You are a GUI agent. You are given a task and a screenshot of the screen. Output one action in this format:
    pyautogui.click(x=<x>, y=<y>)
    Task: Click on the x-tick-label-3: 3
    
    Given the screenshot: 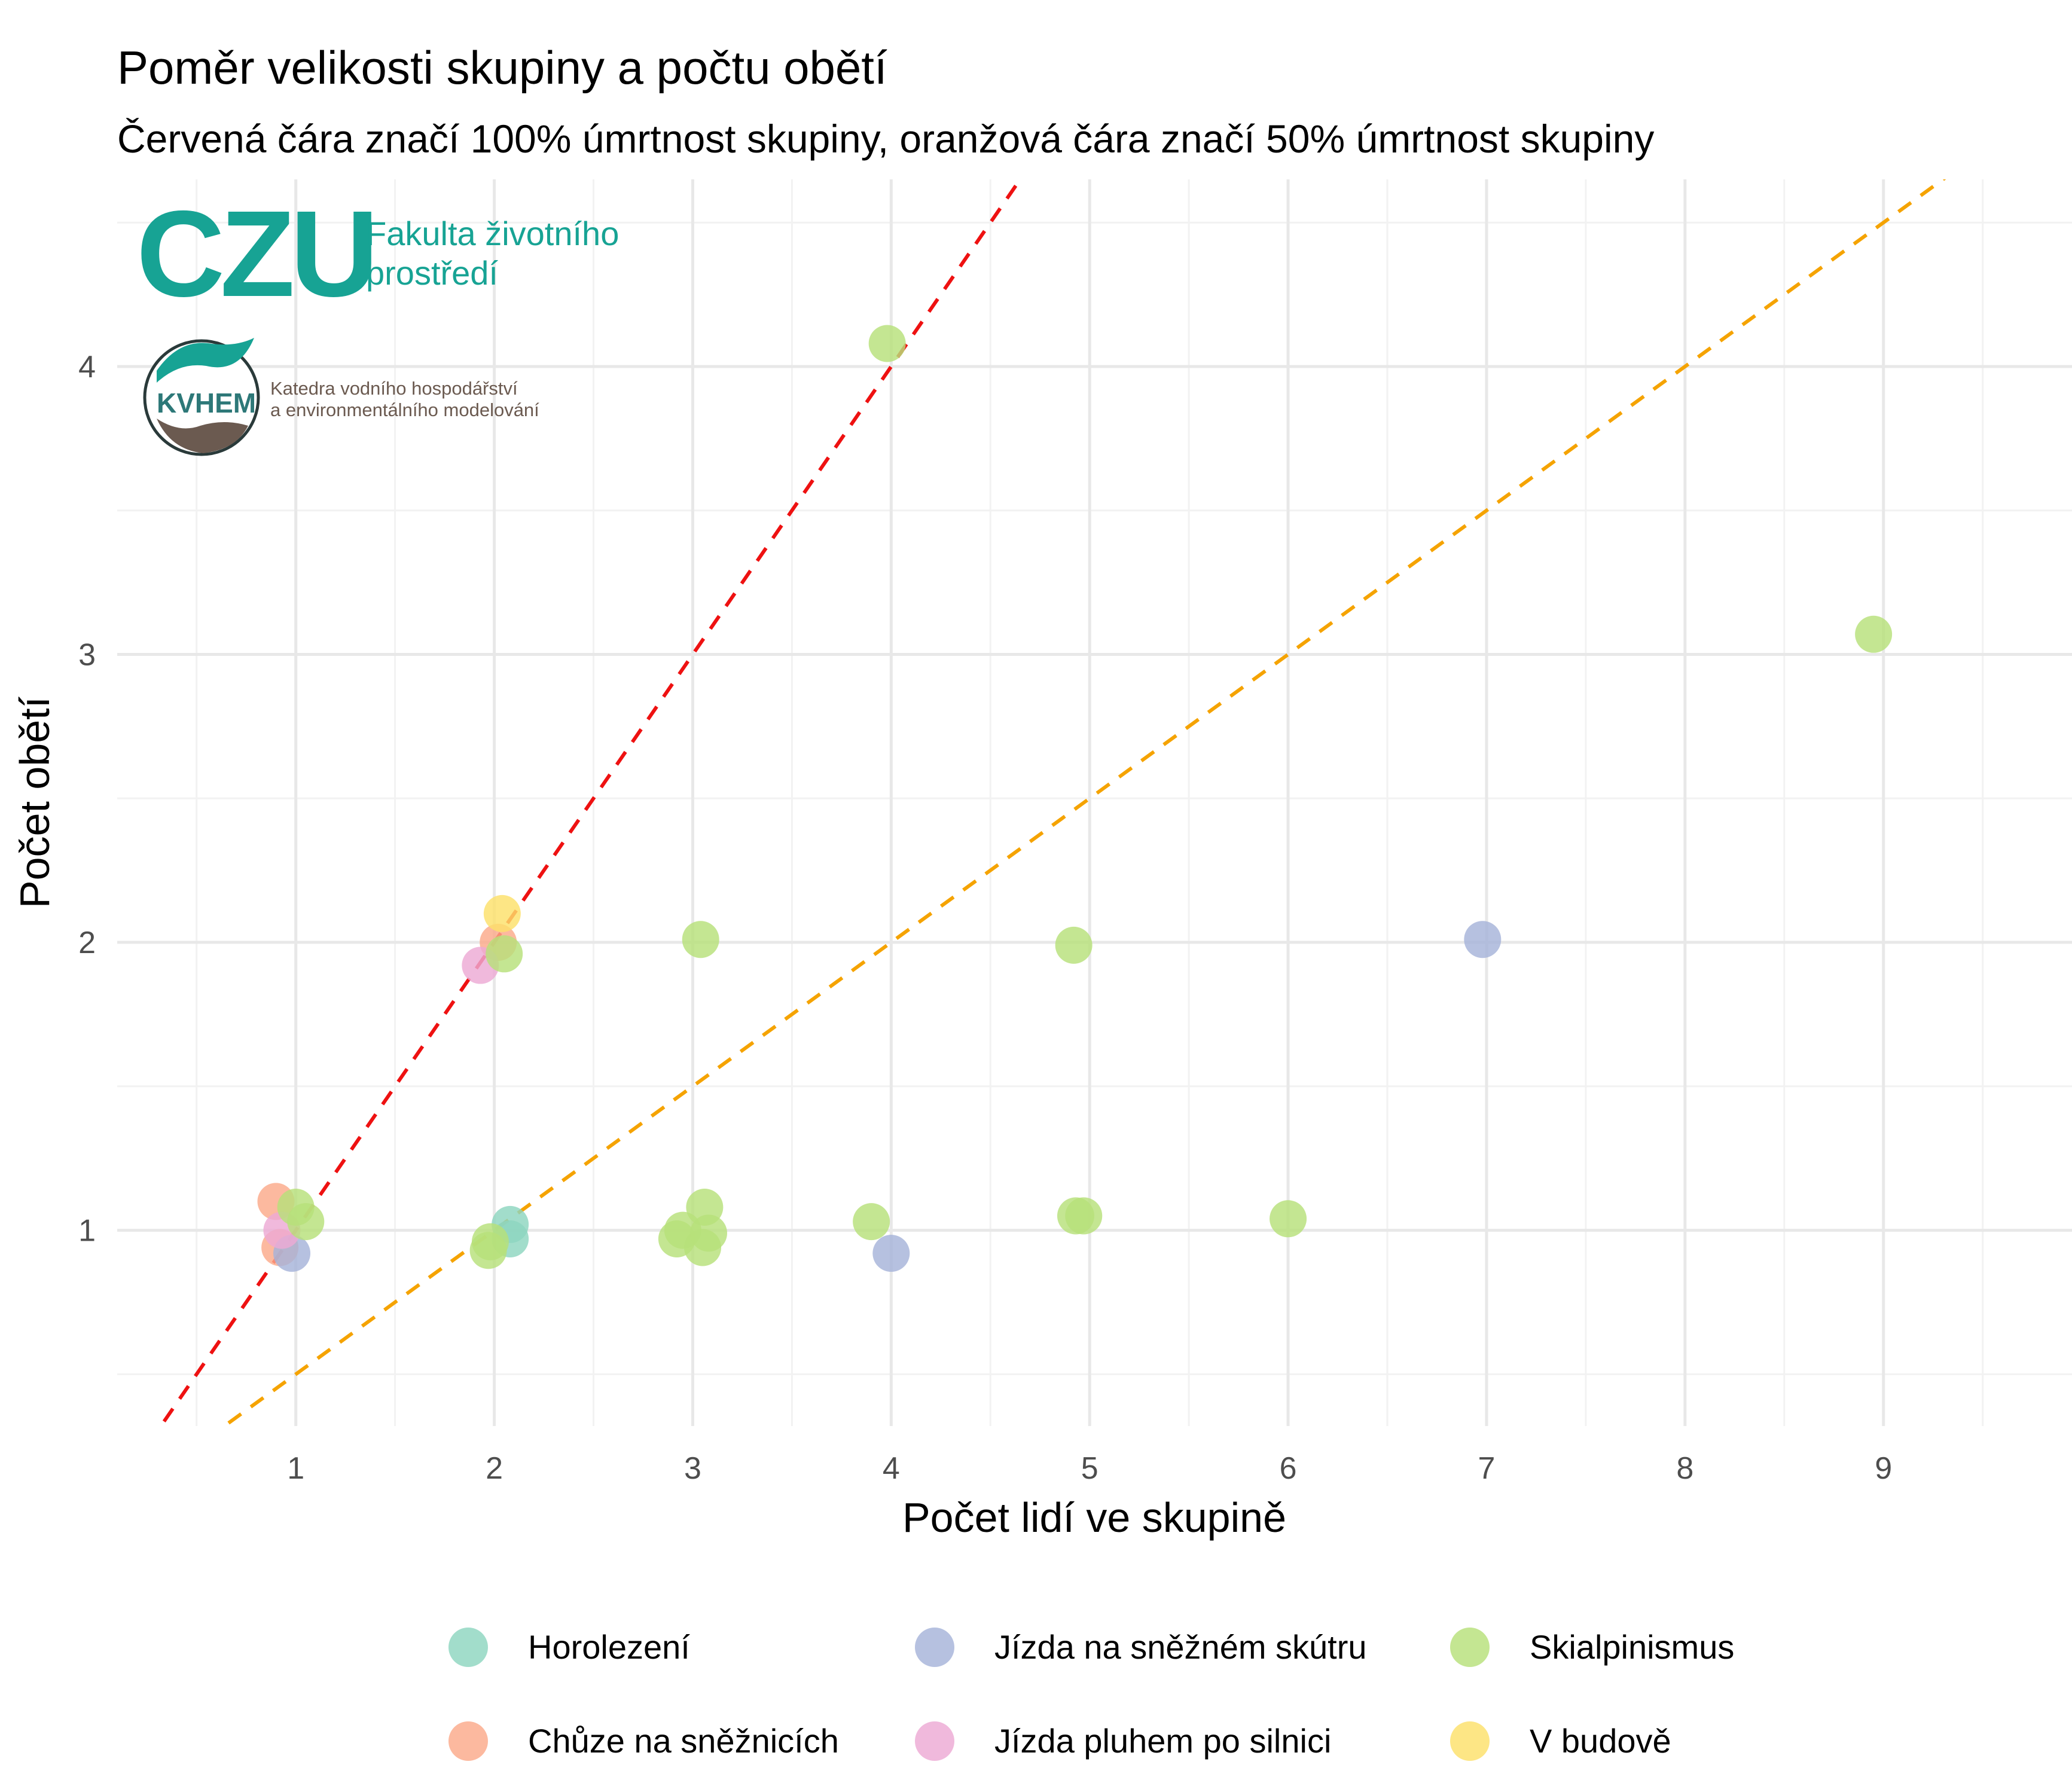 What is the action you would take?
    pyautogui.click(x=692, y=1468)
    